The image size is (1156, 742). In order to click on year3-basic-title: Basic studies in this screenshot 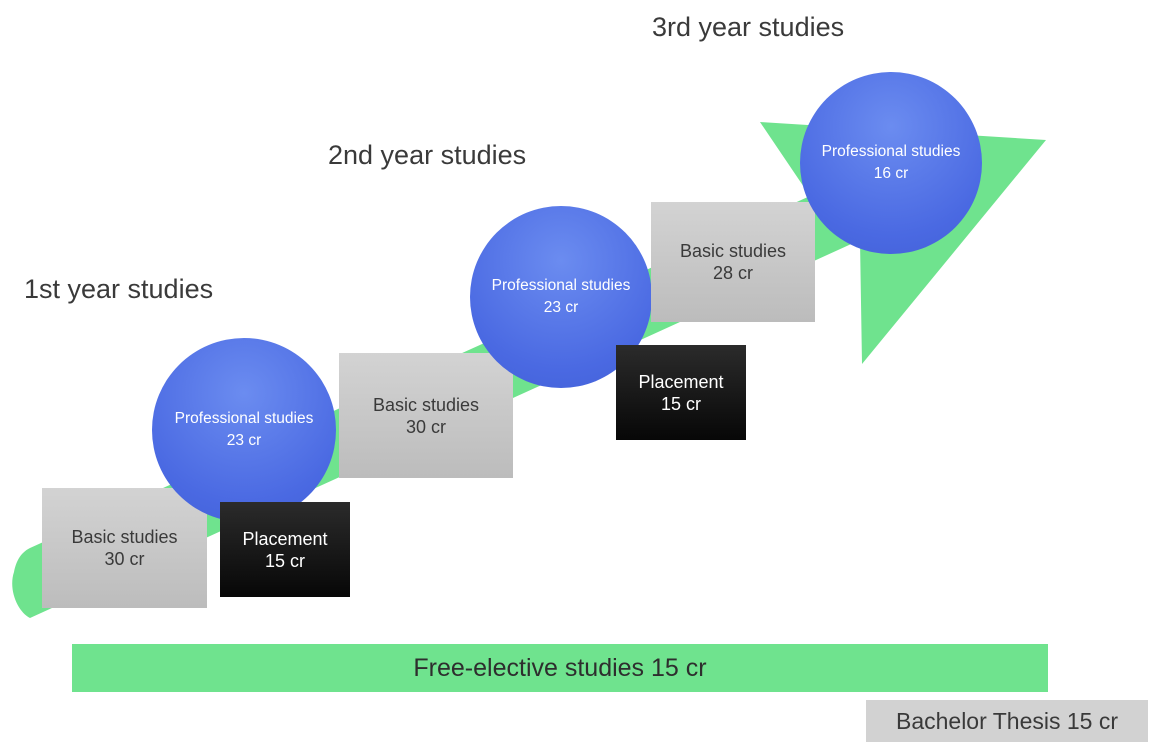, I will do `click(733, 251)`.